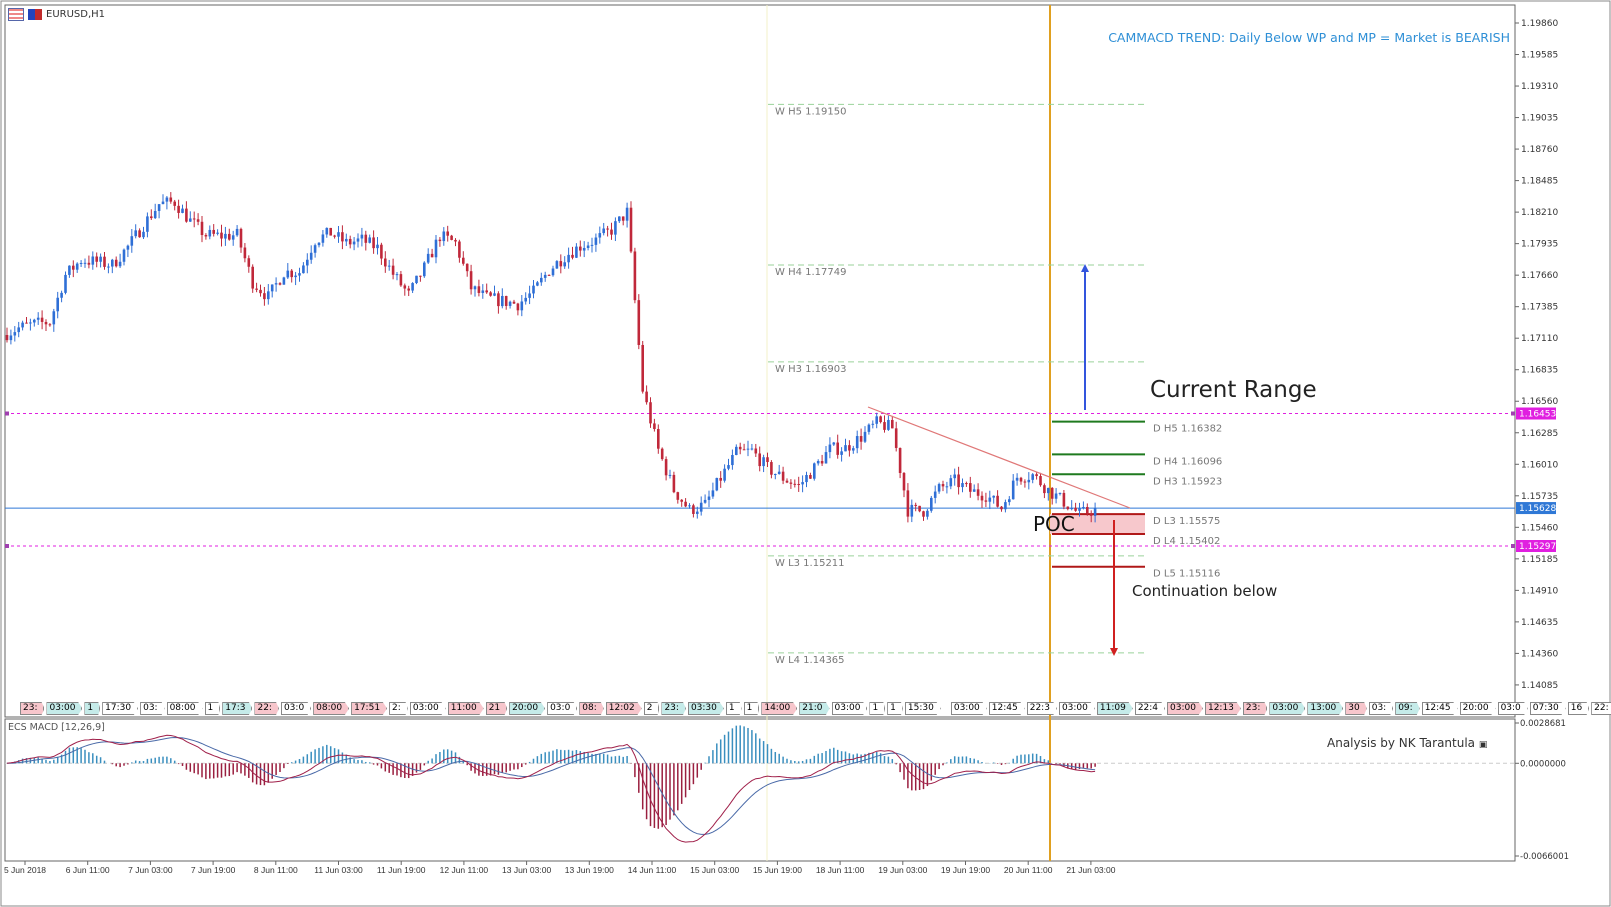 The height and width of the screenshot is (907, 1611). What do you see at coordinates (465, 708) in the screenshot?
I see `news-event-tag: 11:00` at bounding box center [465, 708].